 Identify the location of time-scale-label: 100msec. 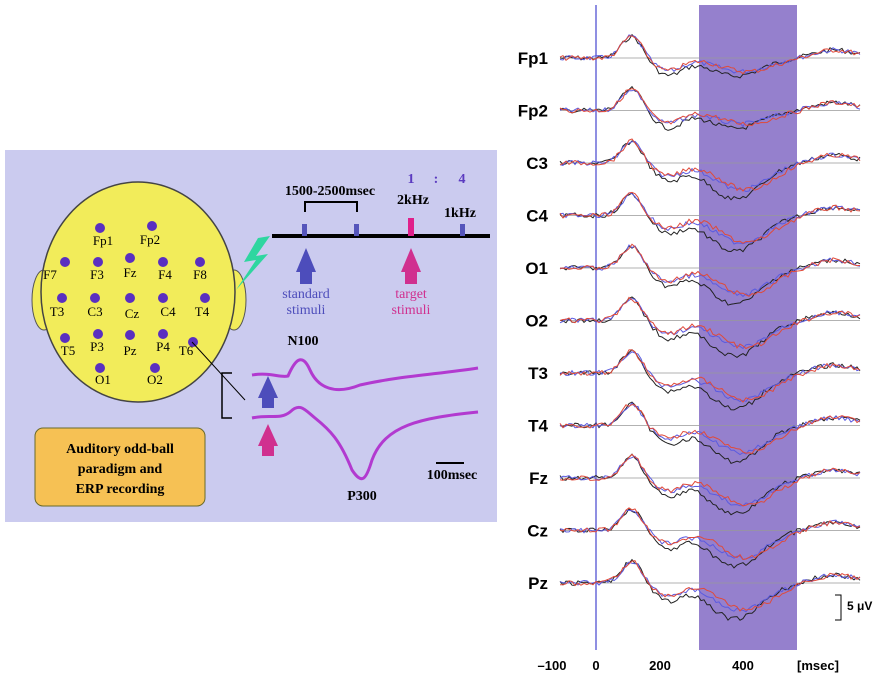
(452, 475).